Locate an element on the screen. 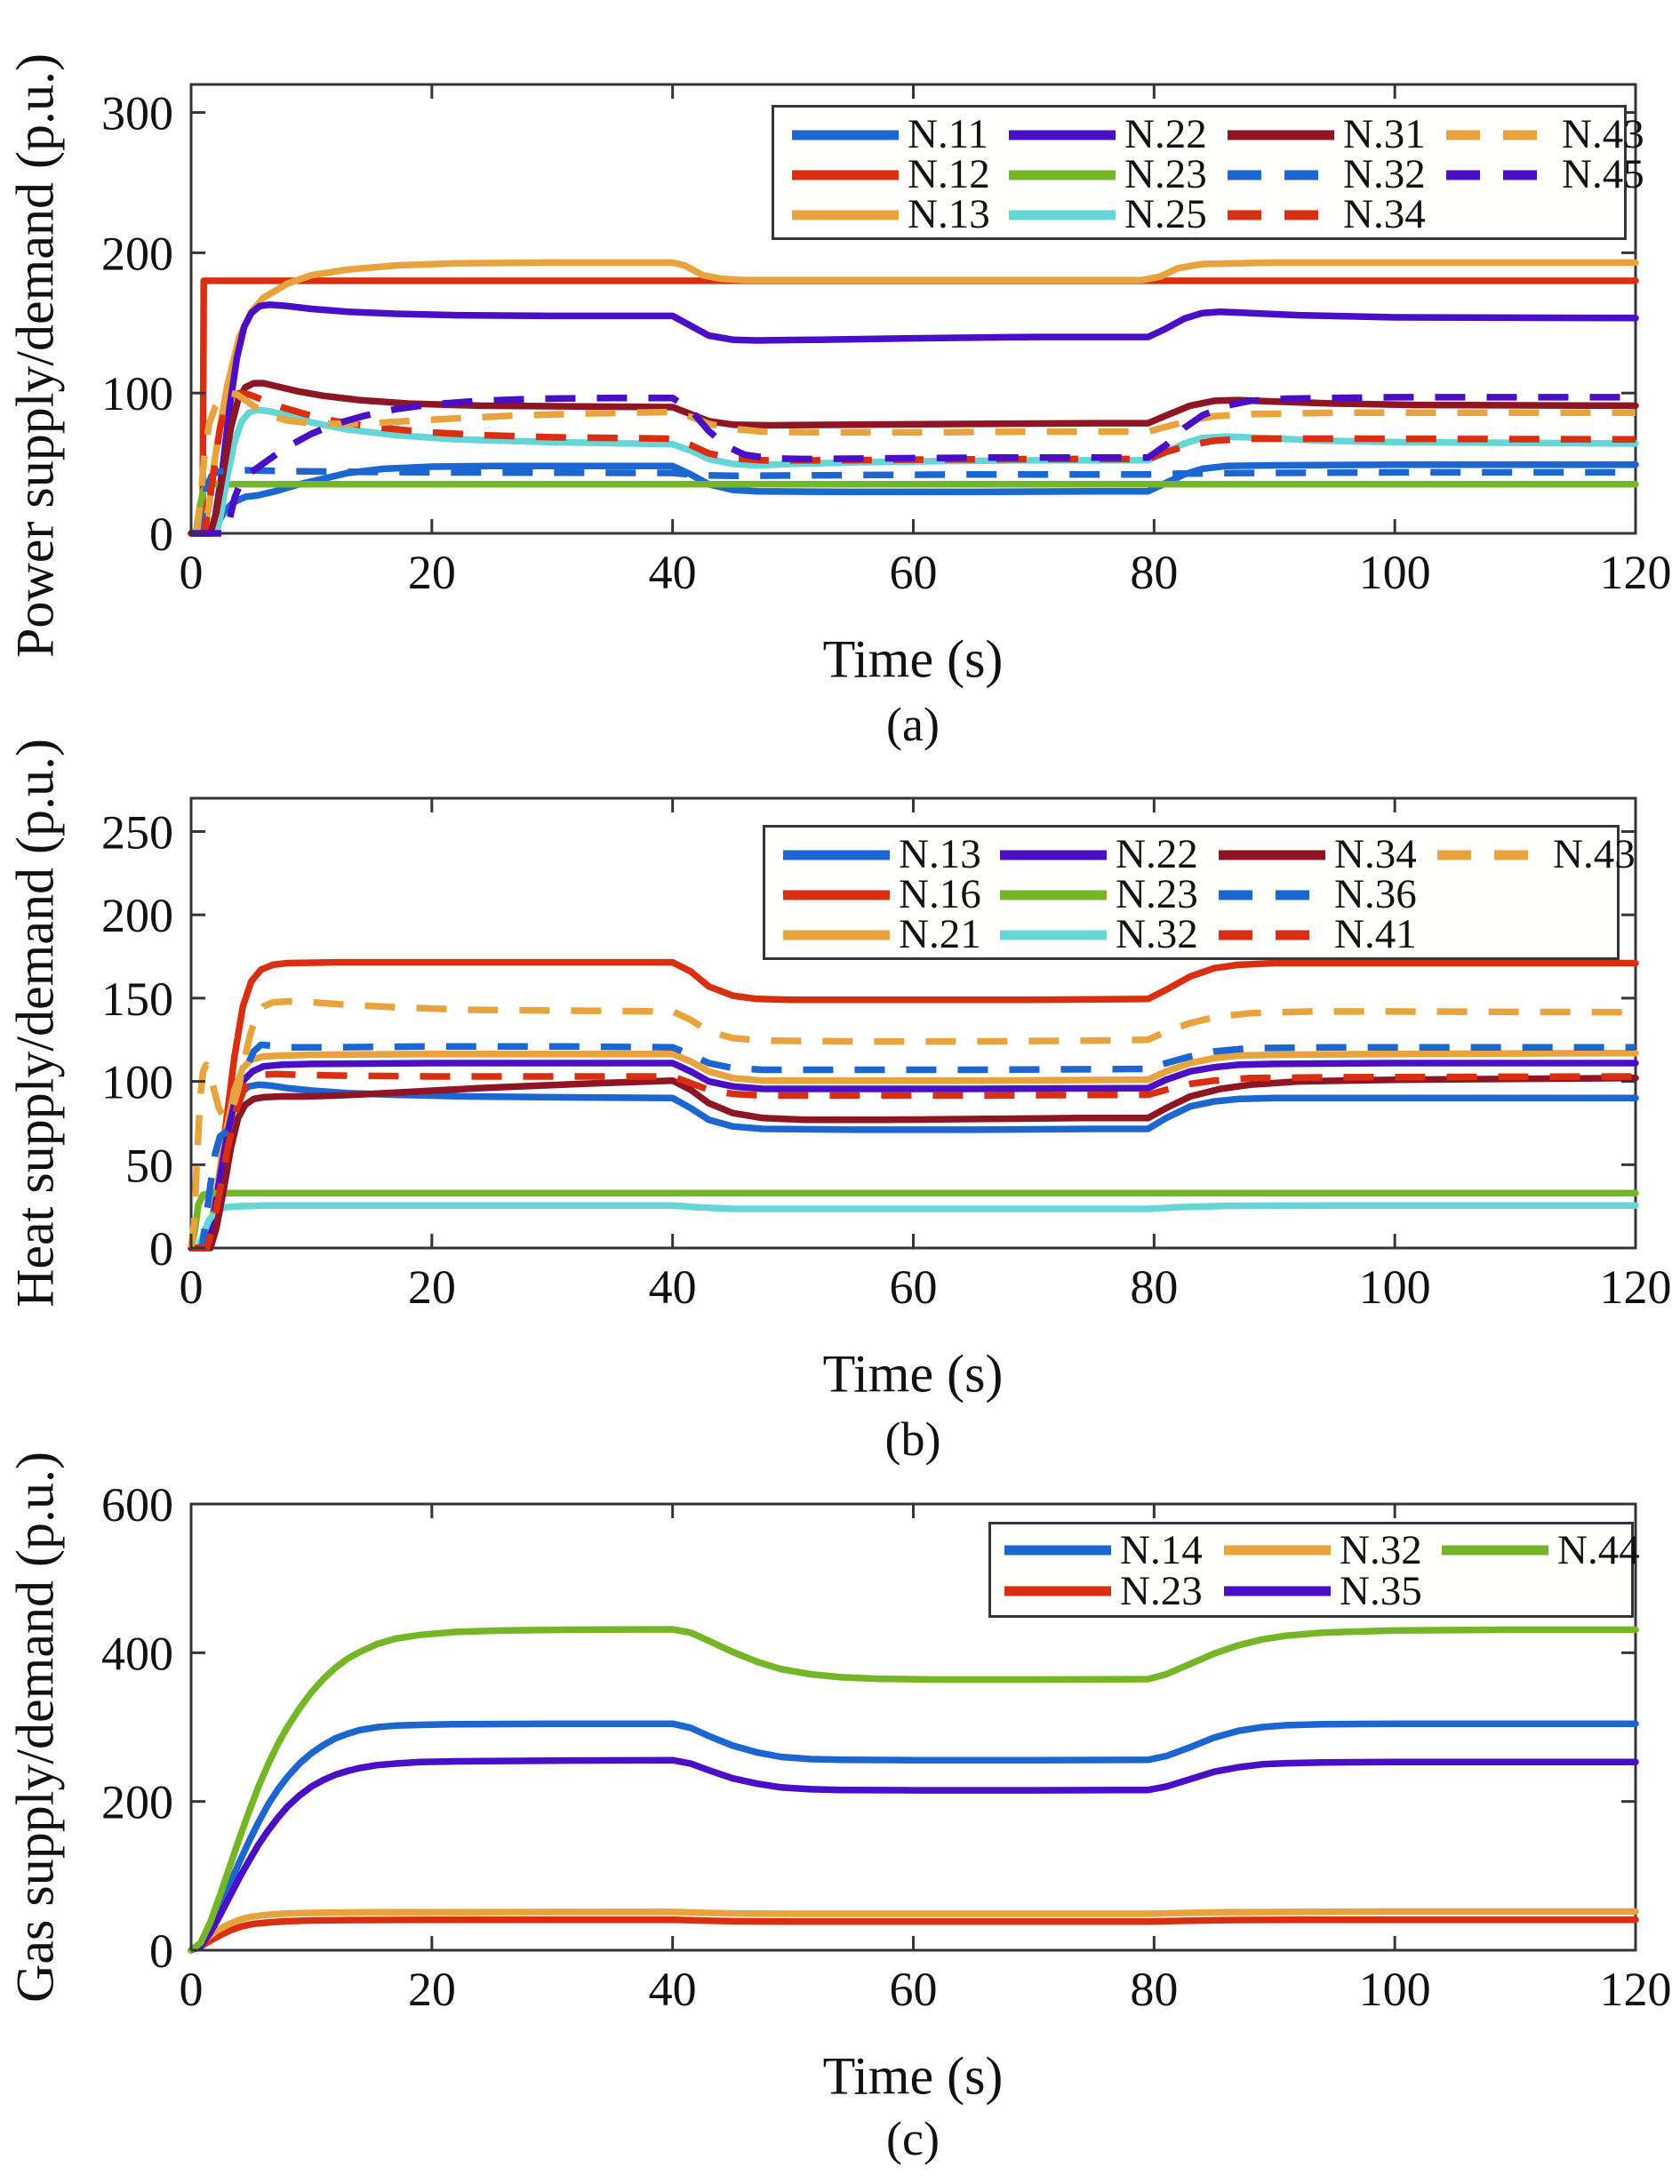  legend-label-N.31: N.31 is located at coordinates (1384, 134).